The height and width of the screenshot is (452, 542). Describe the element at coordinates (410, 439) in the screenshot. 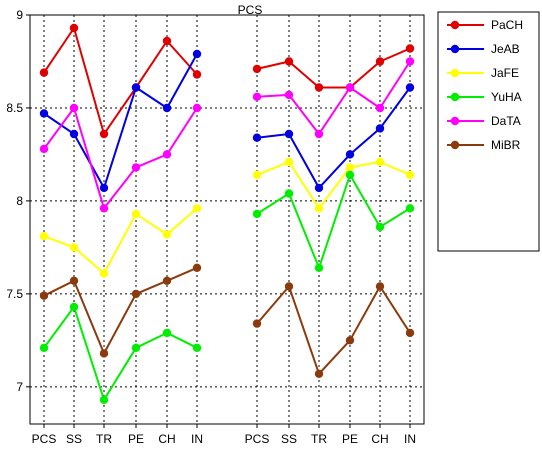

I see `x-tick-label: IN` at that location.